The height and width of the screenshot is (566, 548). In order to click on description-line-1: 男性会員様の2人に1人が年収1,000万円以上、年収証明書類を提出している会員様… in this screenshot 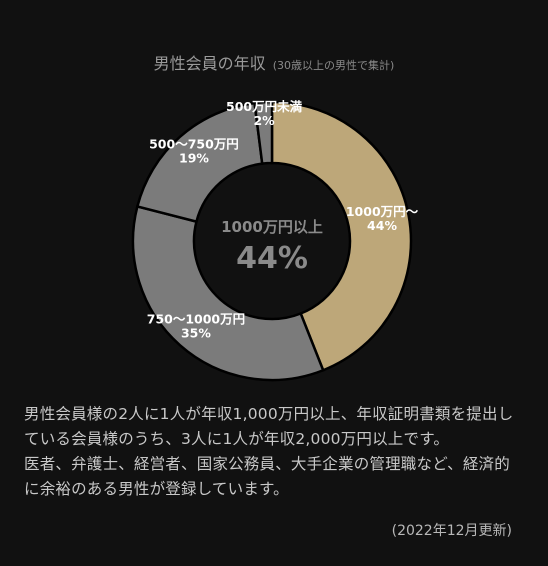, I will do `click(269, 427)`.